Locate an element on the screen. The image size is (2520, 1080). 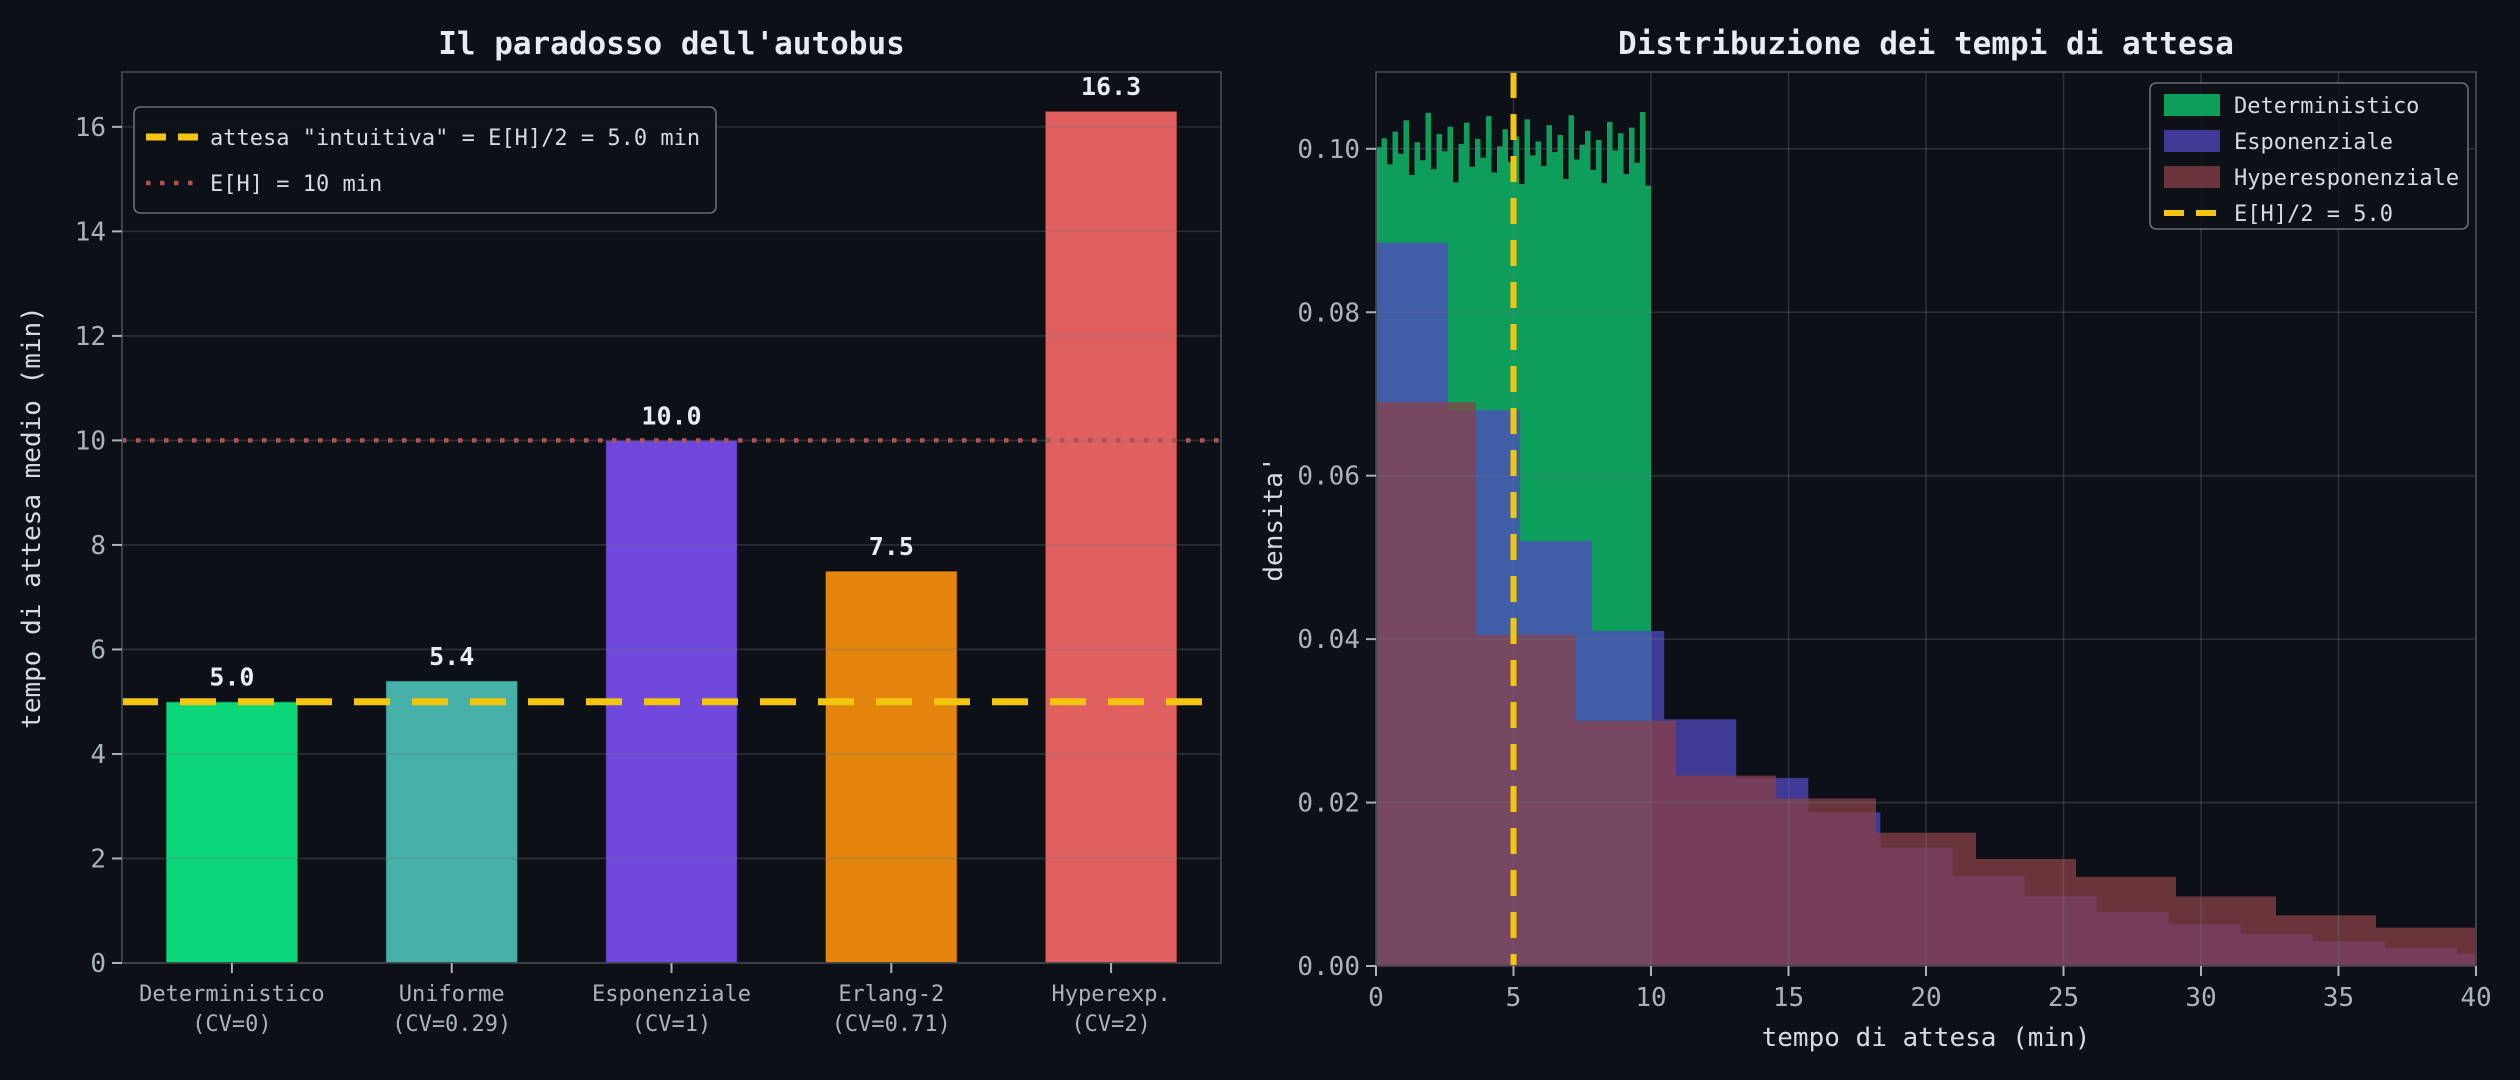
bar-hyperexp- is located at coordinates (1111, 537).